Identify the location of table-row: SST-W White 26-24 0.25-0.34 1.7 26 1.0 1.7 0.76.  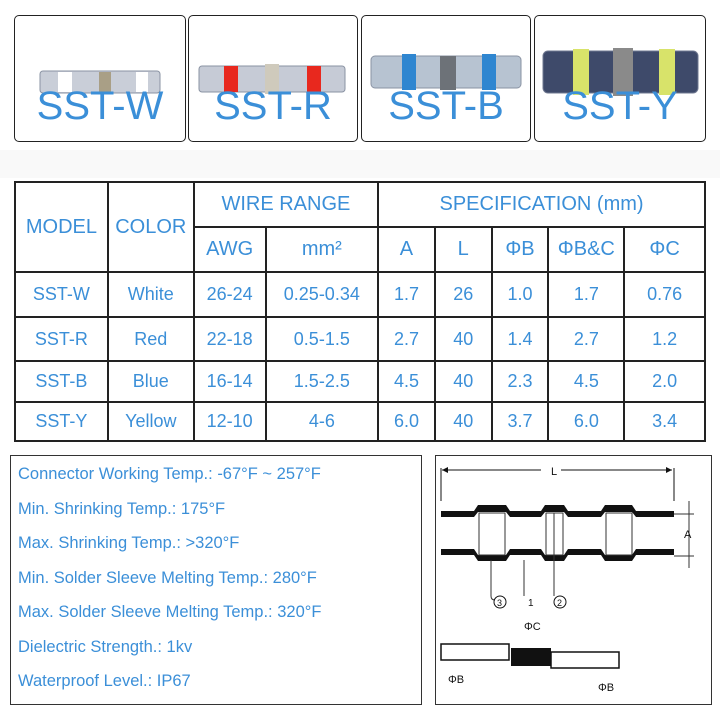
(360, 294).